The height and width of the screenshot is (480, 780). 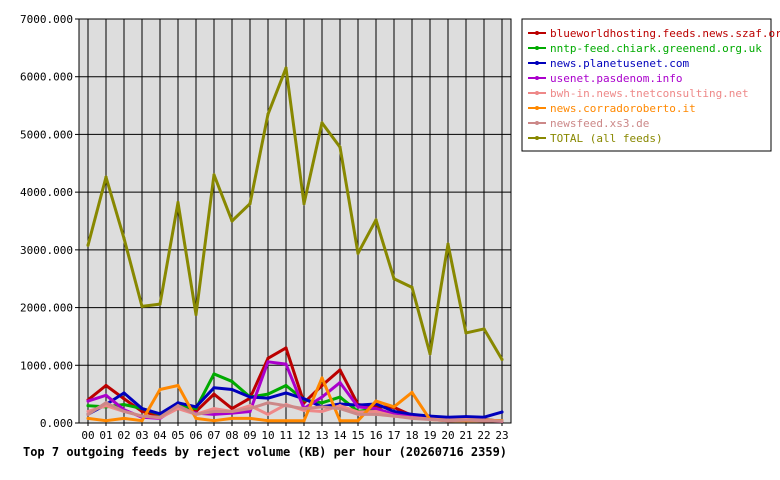 I want to click on y-tick-label: 4000.000, so click(x=46, y=192).